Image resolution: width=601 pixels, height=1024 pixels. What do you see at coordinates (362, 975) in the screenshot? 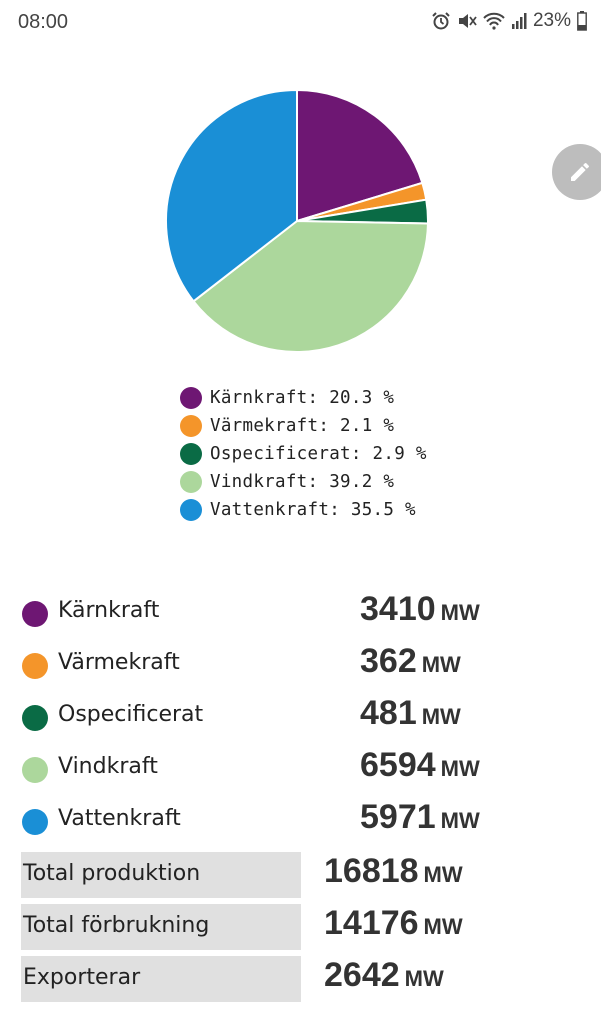
I see `value-number: 2642` at bounding box center [362, 975].